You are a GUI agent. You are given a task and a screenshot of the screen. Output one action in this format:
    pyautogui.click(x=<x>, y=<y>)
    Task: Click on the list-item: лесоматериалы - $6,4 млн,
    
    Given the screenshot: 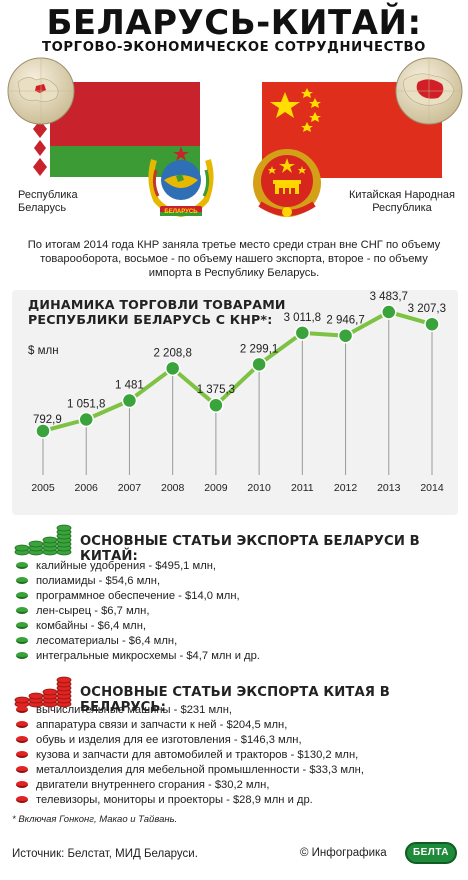 What is the action you would take?
    pyautogui.click(x=236, y=640)
    